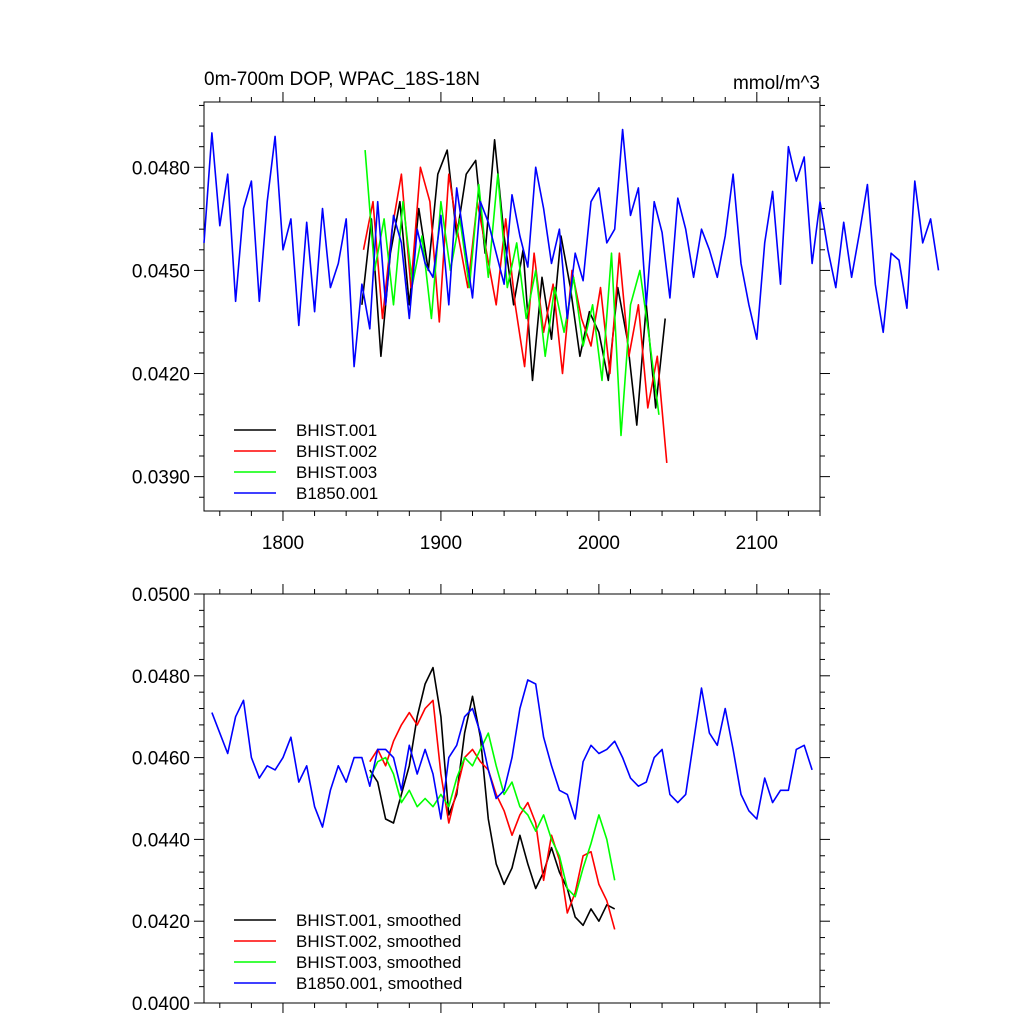 This screenshot has height=1024, width=1024. What do you see at coordinates (378, 920) in the screenshot?
I see `legend-label: BHIST.001, smoothed` at bounding box center [378, 920].